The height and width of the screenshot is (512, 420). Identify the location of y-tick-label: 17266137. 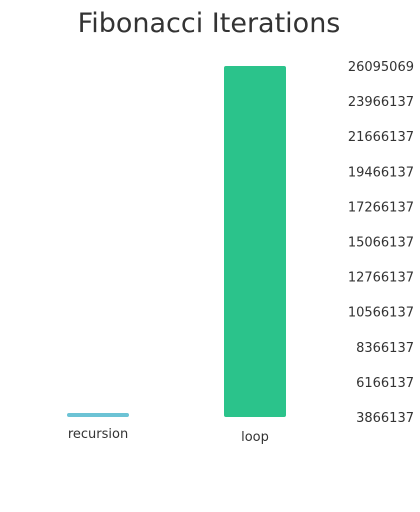
(381, 207).